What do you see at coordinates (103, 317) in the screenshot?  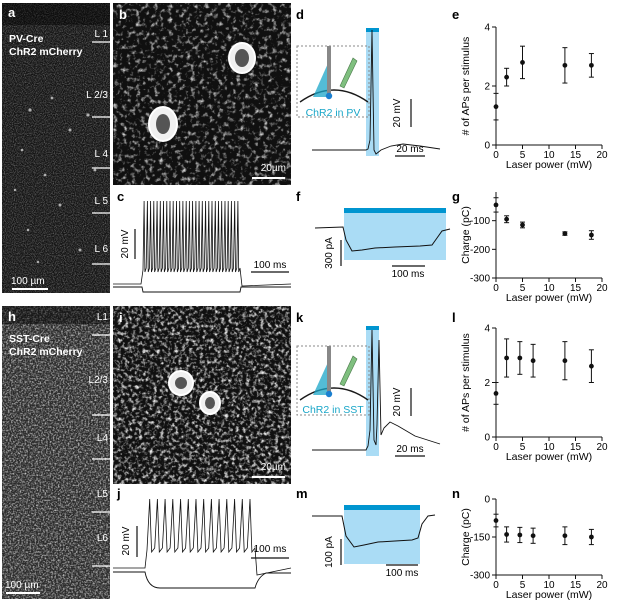 I see `layer-label-h-1: L1` at bounding box center [103, 317].